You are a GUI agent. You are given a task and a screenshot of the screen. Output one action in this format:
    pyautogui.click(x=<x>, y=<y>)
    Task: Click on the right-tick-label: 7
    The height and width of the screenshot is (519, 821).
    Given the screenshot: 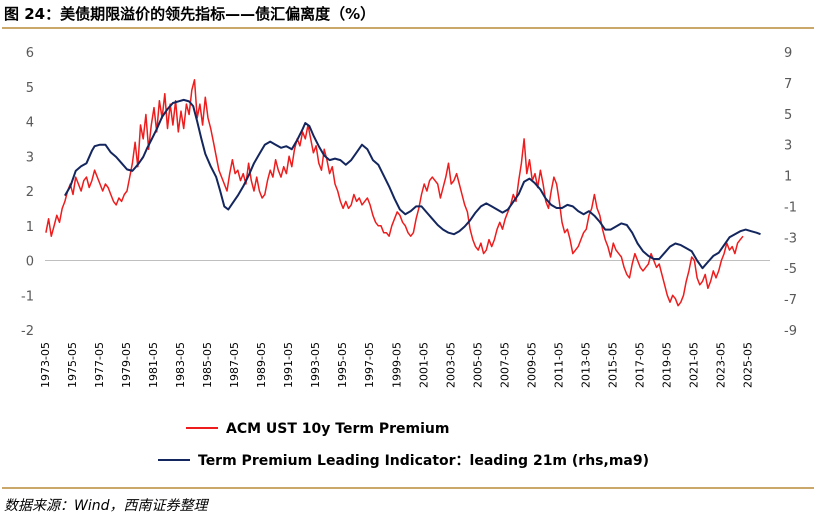 What is the action you would take?
    pyautogui.click(x=788, y=84)
    